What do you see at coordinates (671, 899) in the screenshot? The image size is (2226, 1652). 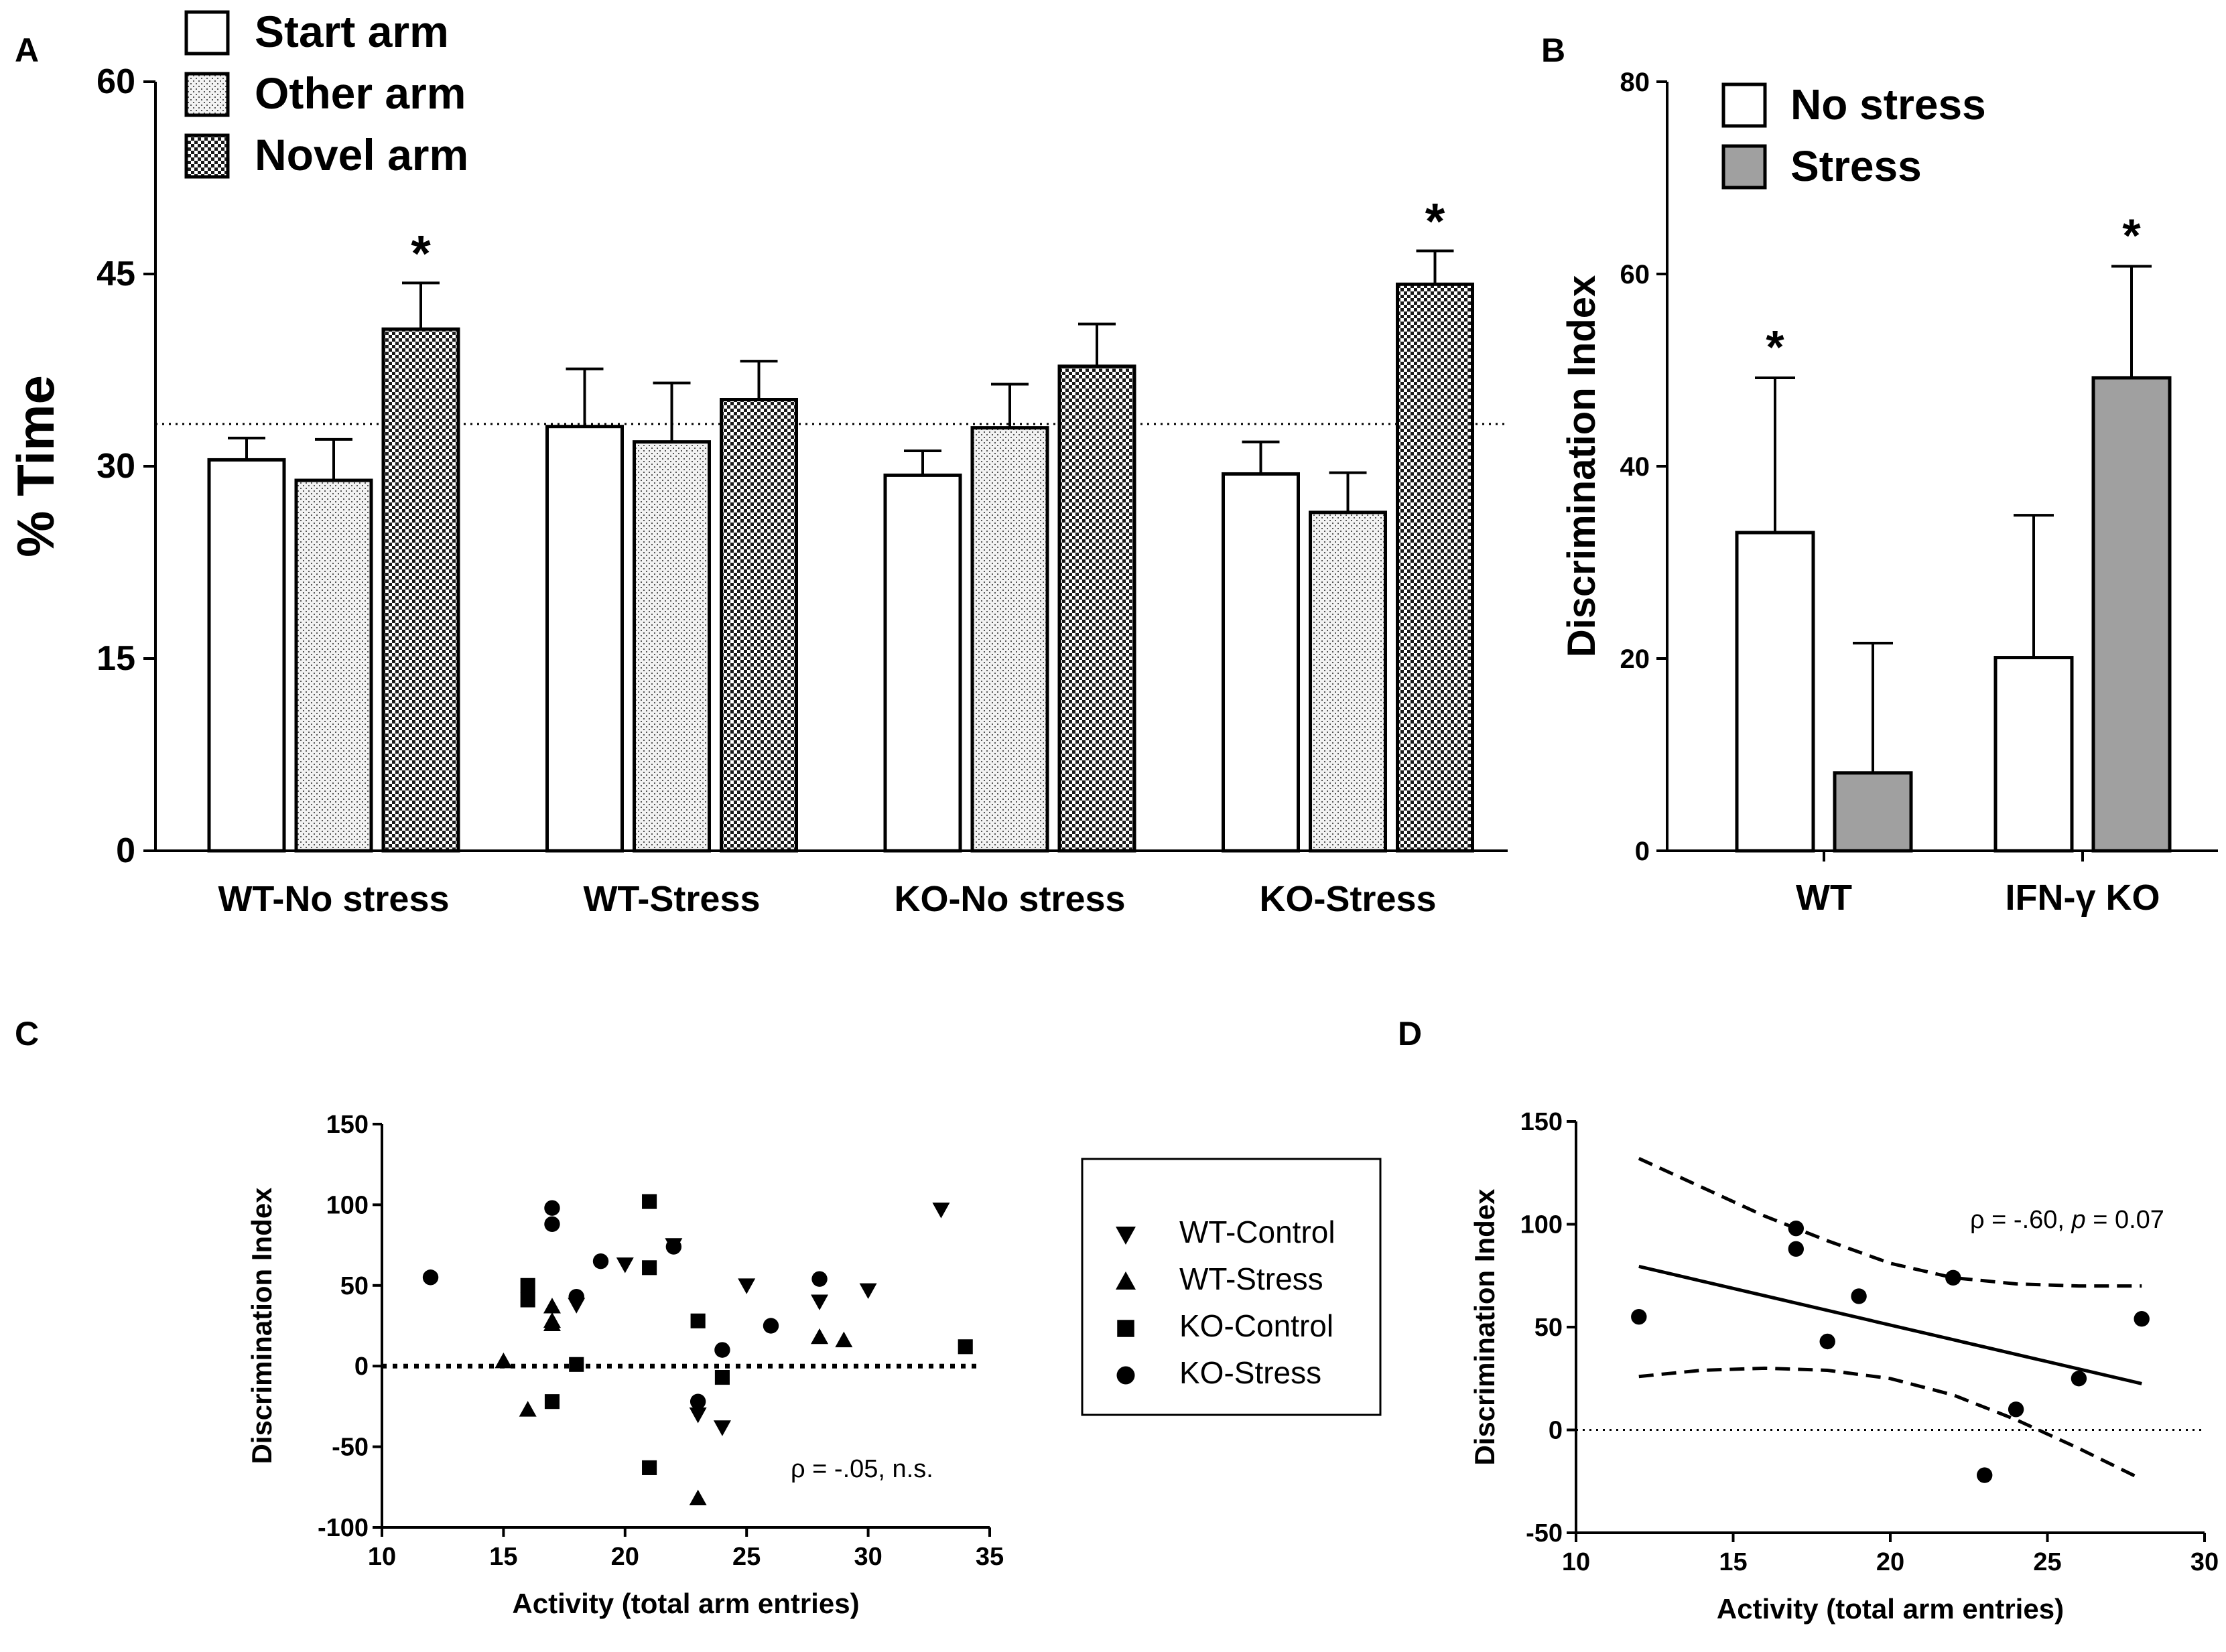 I see `x-category-label: WT-Stress` at bounding box center [671, 899].